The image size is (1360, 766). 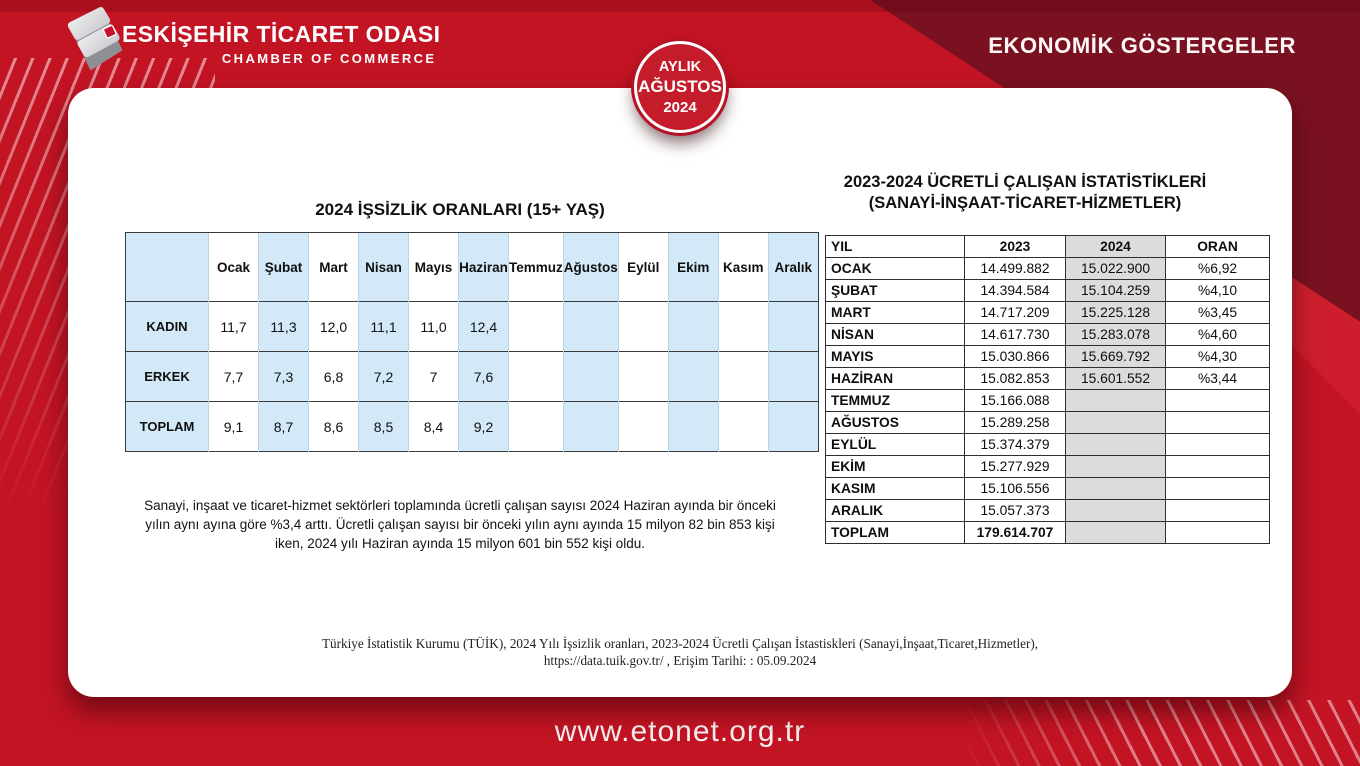 What do you see at coordinates (281, 34) in the screenshot?
I see `org-name: ESKİŞEHİR TİCARET ODASI` at bounding box center [281, 34].